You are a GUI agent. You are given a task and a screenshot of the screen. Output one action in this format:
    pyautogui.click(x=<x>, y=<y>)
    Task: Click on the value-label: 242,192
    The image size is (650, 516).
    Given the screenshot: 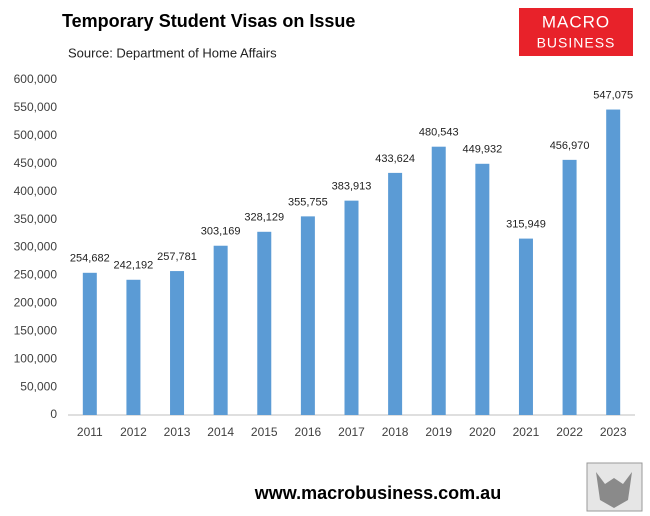 What is the action you would take?
    pyautogui.click(x=134, y=266)
    